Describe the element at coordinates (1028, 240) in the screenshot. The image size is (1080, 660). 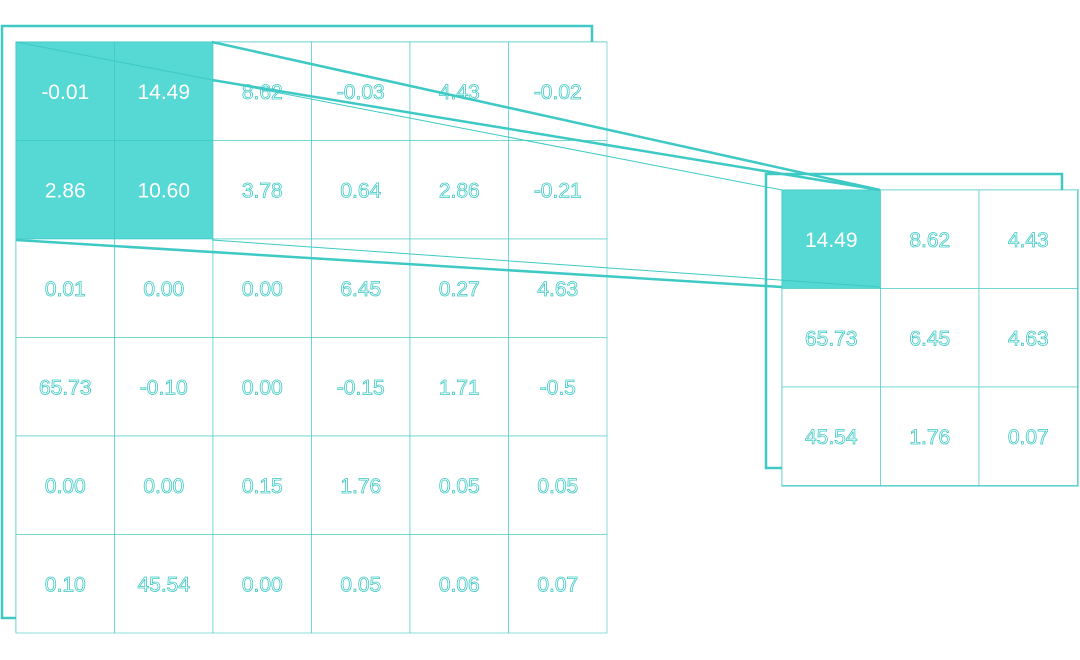
I see `cell-value: 4.43` at that location.